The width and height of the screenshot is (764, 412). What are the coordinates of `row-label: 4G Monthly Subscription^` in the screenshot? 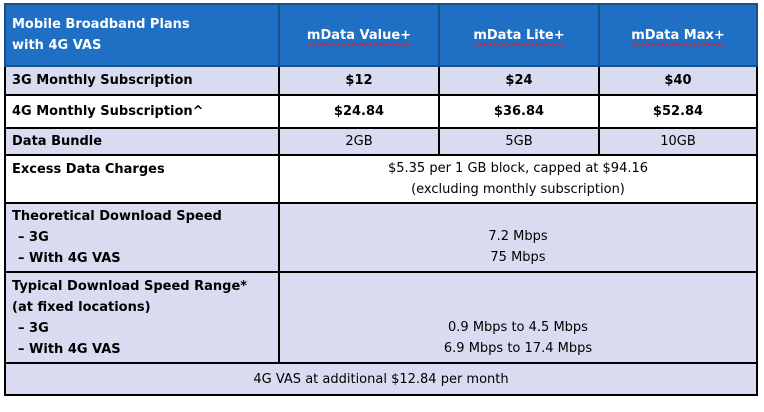 It's located at (142, 111).